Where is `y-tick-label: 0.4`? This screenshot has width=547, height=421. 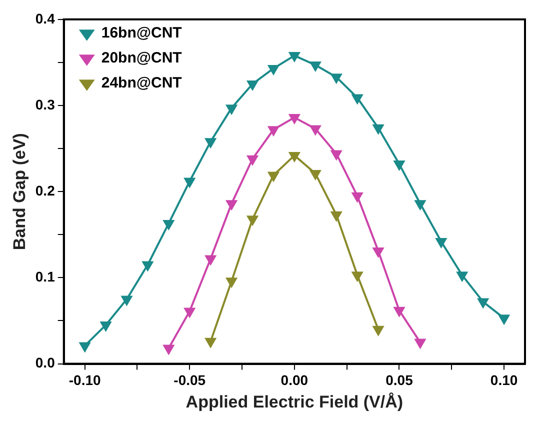 y-tick-label: 0.4 is located at coordinates (45, 18).